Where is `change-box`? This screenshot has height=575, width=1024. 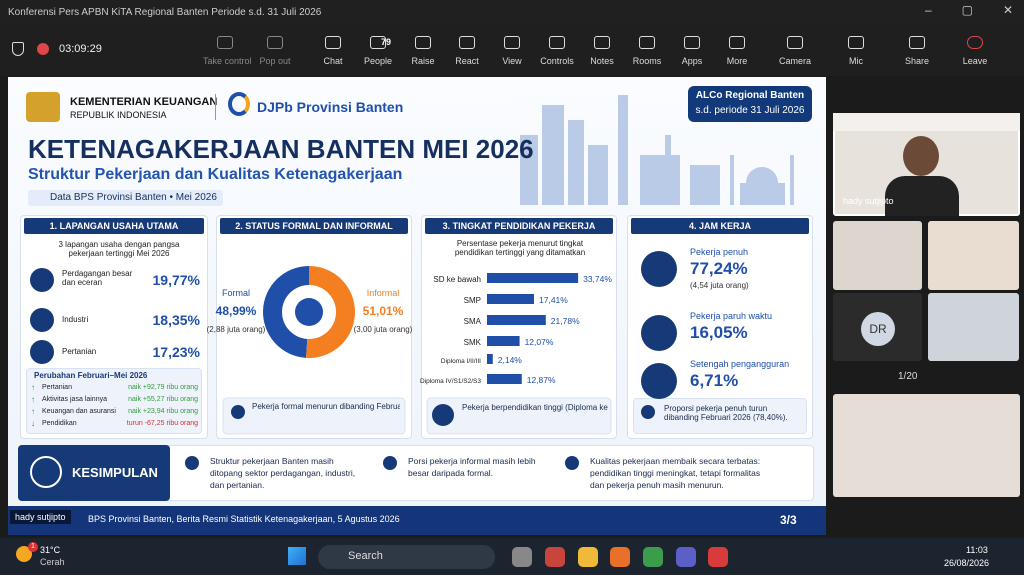 change-box is located at coordinates (114, 401).